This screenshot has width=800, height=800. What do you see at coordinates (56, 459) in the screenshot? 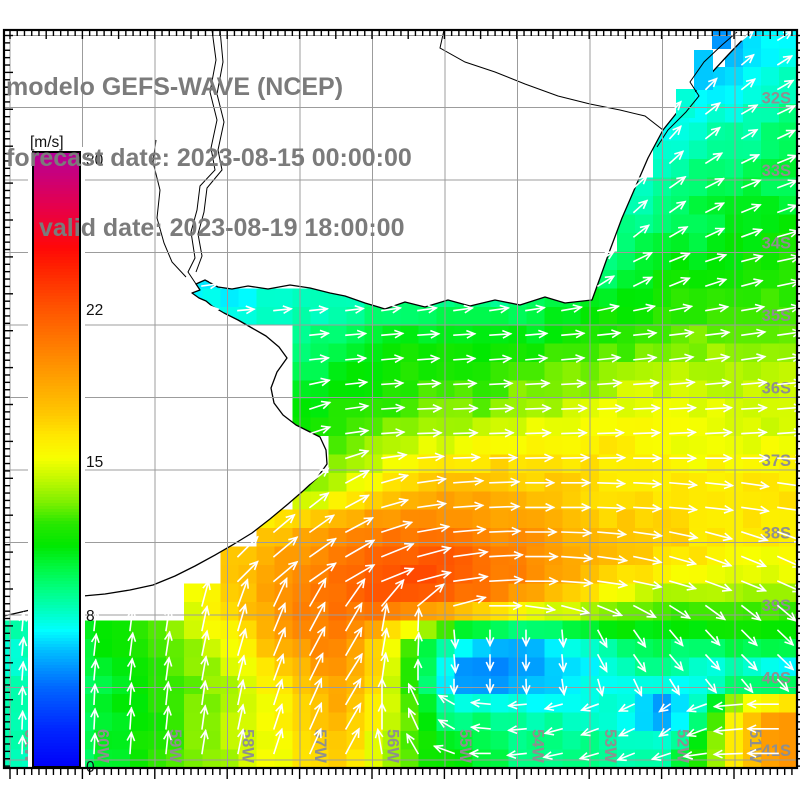
I see `colorbar-gradient` at bounding box center [56, 459].